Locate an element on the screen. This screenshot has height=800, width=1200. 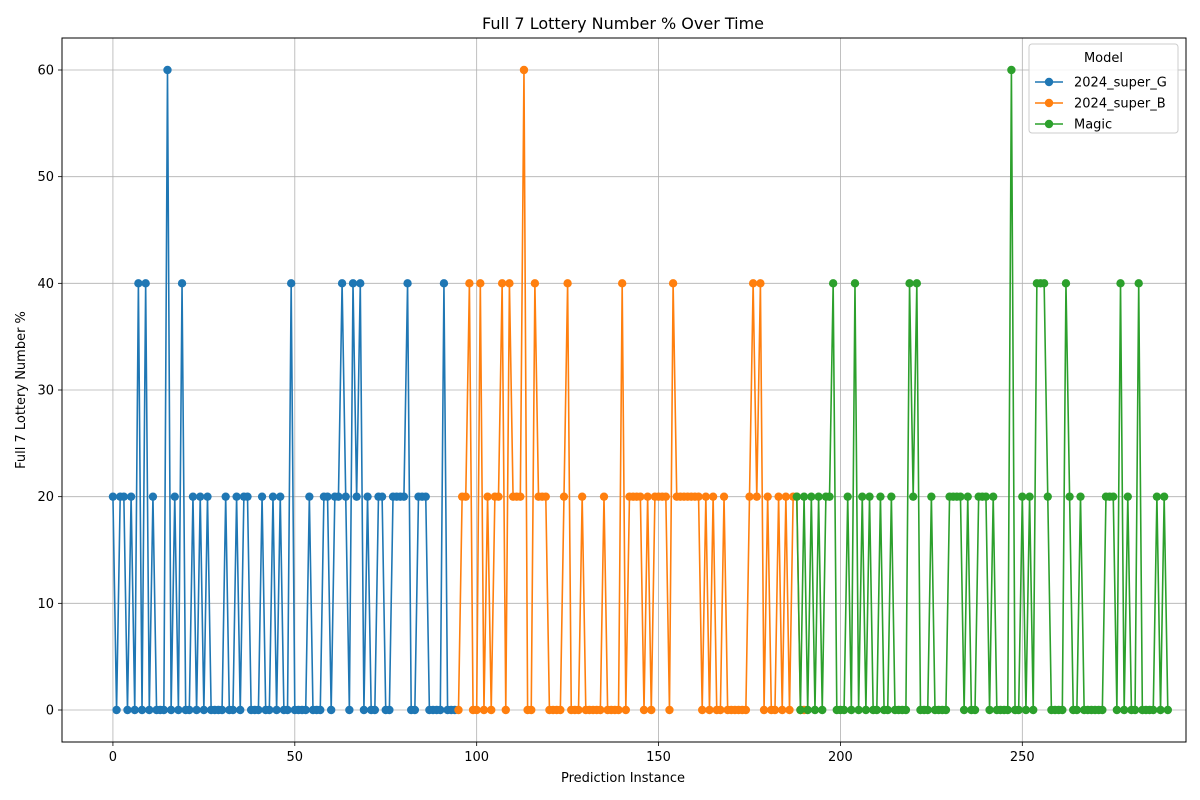
y-tick-label: 10 is located at coordinates (45, 604).